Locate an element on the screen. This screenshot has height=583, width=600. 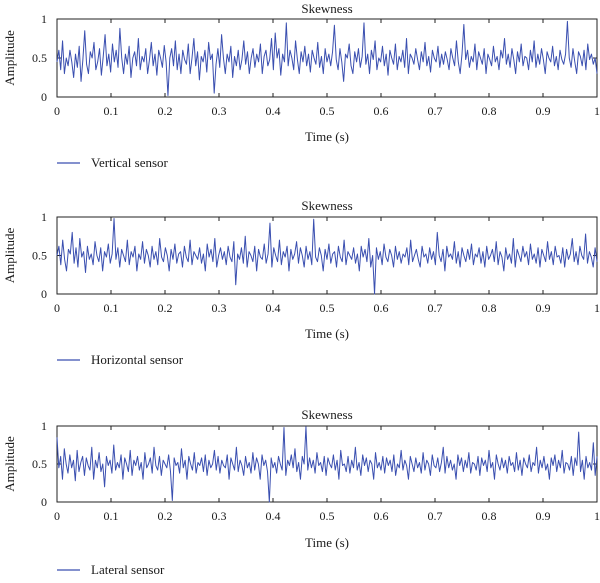
legend: Lateral sensor is located at coordinates (111, 569).